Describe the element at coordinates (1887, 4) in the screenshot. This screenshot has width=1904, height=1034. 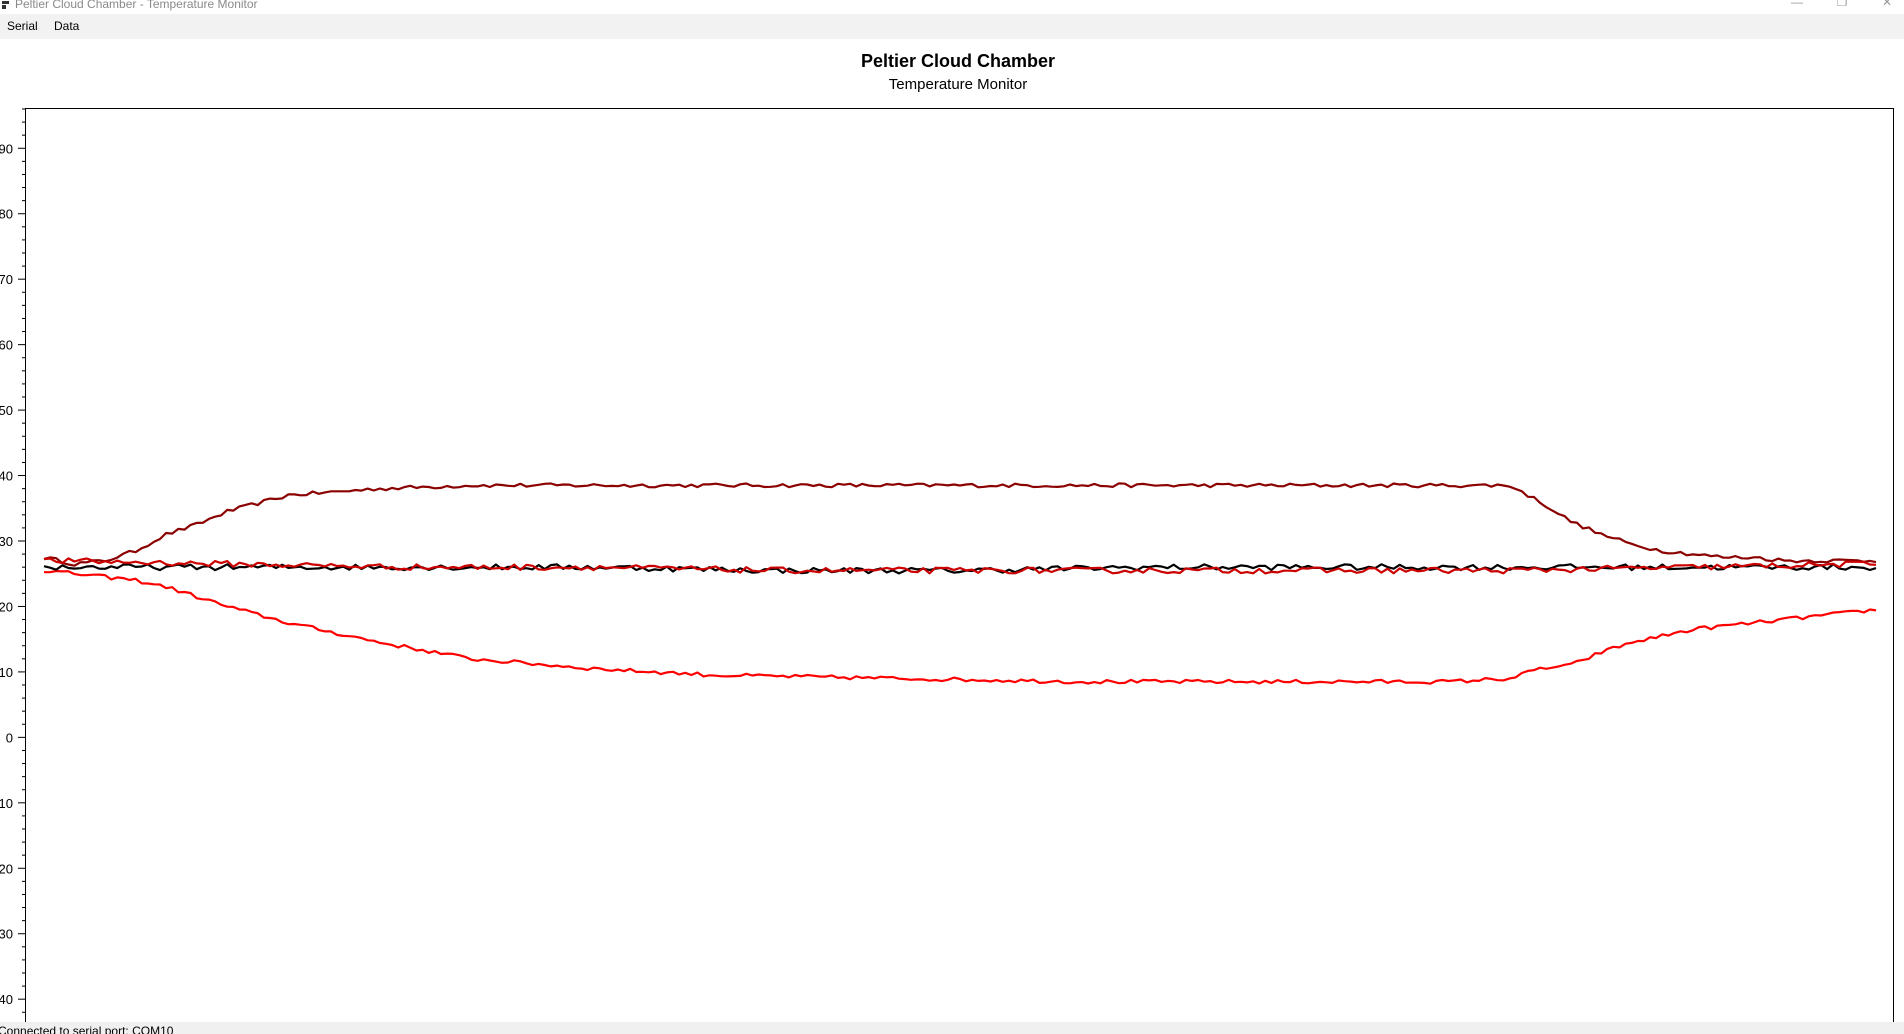
I see `close-button: ✕` at that location.